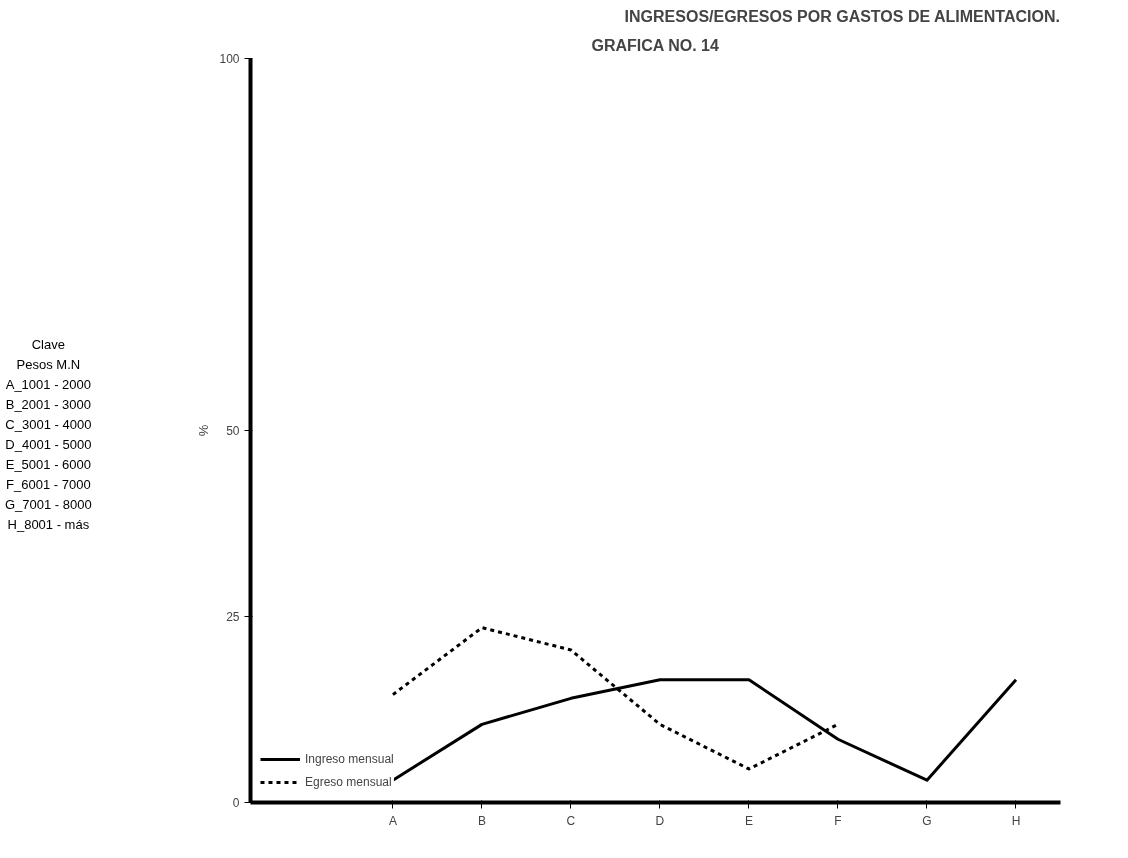  What do you see at coordinates (481, 820) in the screenshot?
I see `x-tick-label: B` at bounding box center [481, 820].